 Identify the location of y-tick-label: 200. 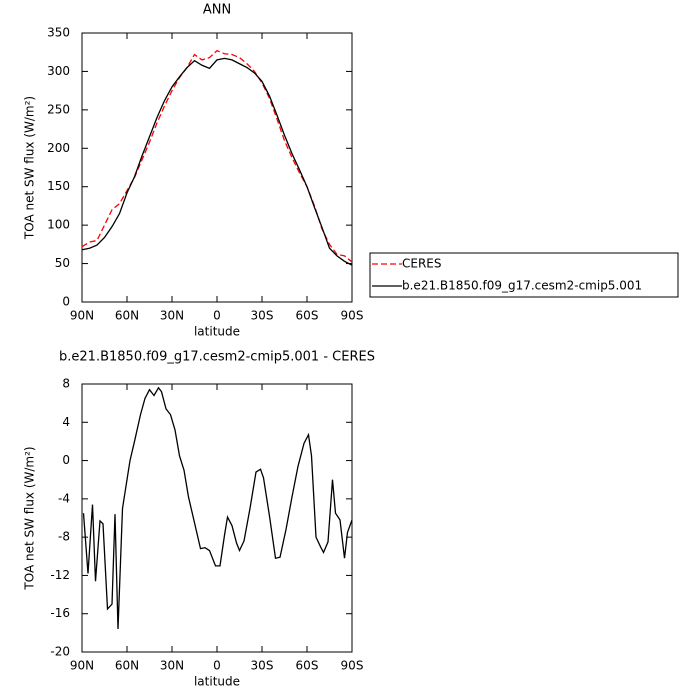
(58, 148).